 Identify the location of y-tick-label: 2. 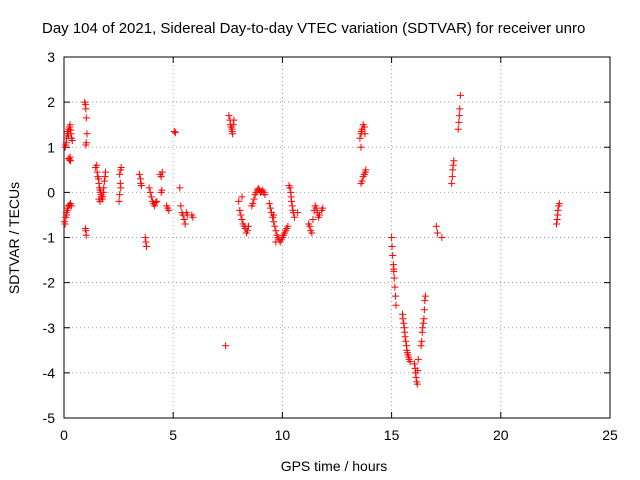
(51, 102).